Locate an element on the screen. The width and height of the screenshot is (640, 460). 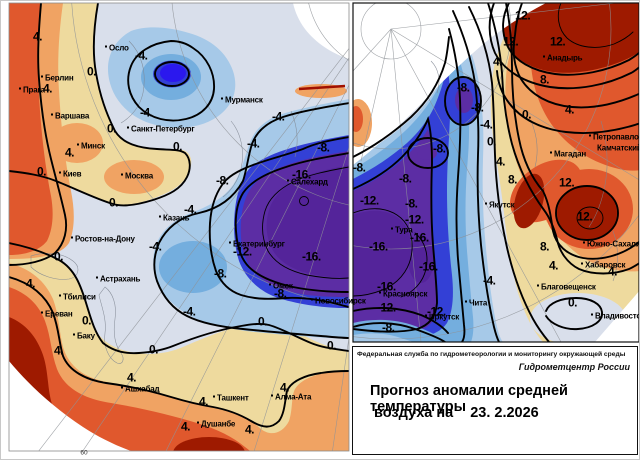
city-label: Хабаровск is located at coordinates (603, 265).